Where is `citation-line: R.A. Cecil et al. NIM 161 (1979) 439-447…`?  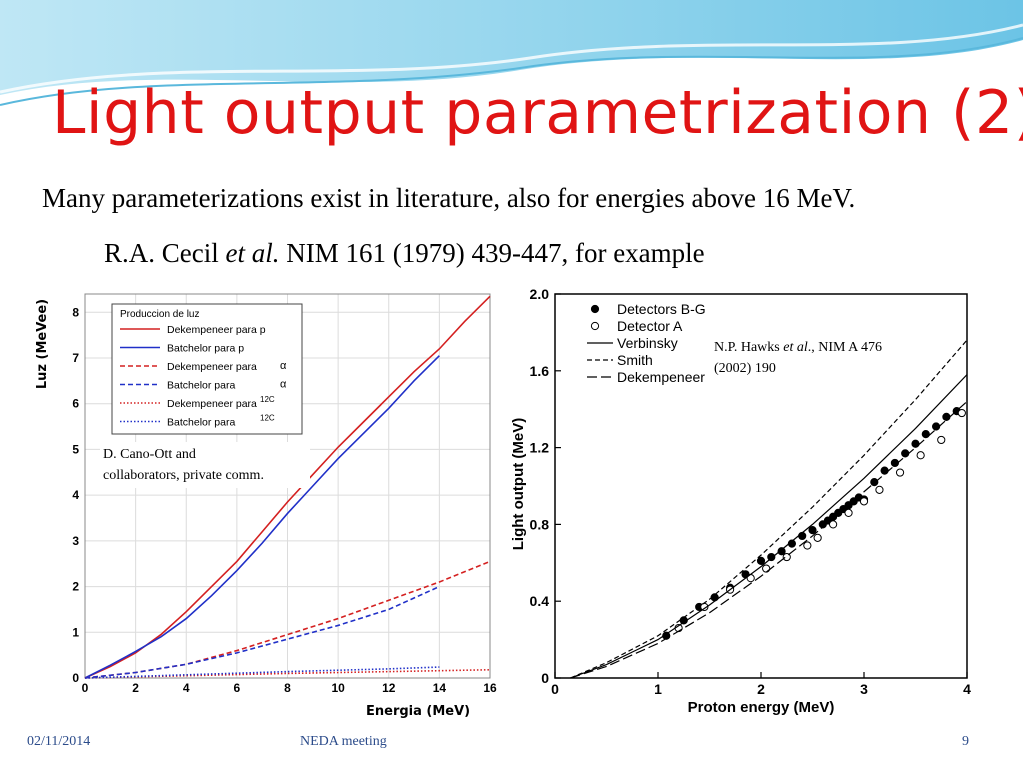 citation-line: R.A. Cecil et al. NIM 161 (1979) 439-447… is located at coordinates (404, 253).